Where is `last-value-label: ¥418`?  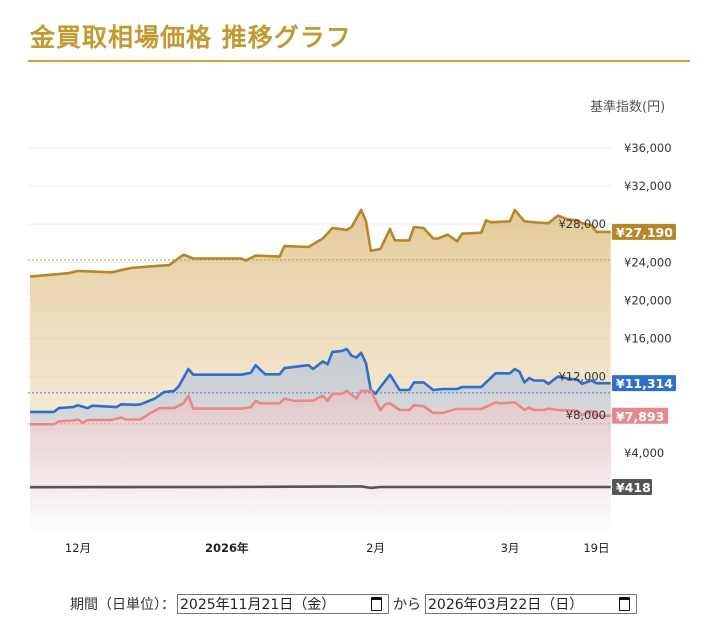
last-value-label: ¥418 is located at coordinates (633, 487).